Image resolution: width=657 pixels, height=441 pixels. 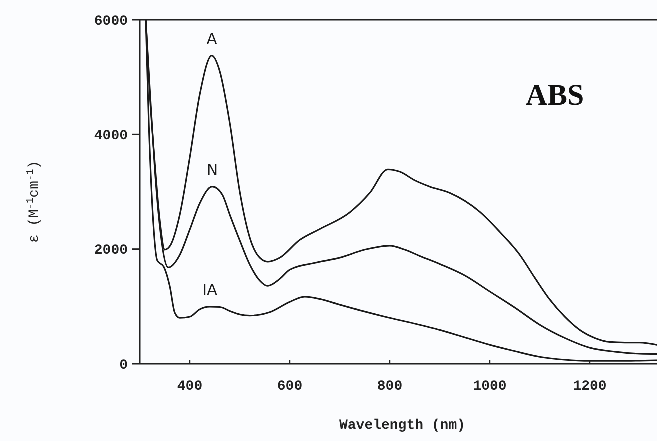 I want to click on x-tick-label: 1200, so click(x=590, y=387).